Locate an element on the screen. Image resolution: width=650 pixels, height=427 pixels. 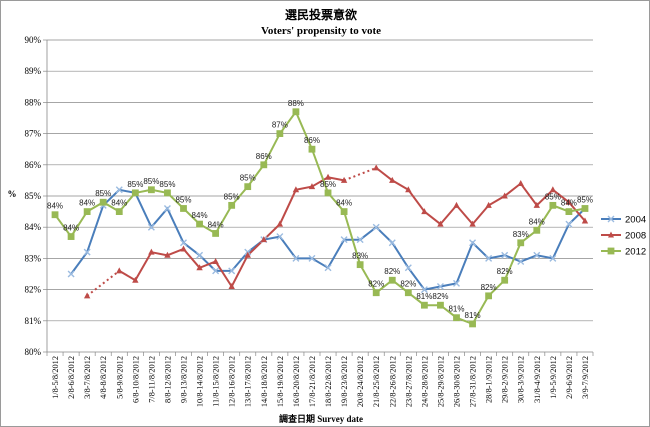
x-tick-label: 20/8-24/8/2012 is located at coordinates (360, 381).